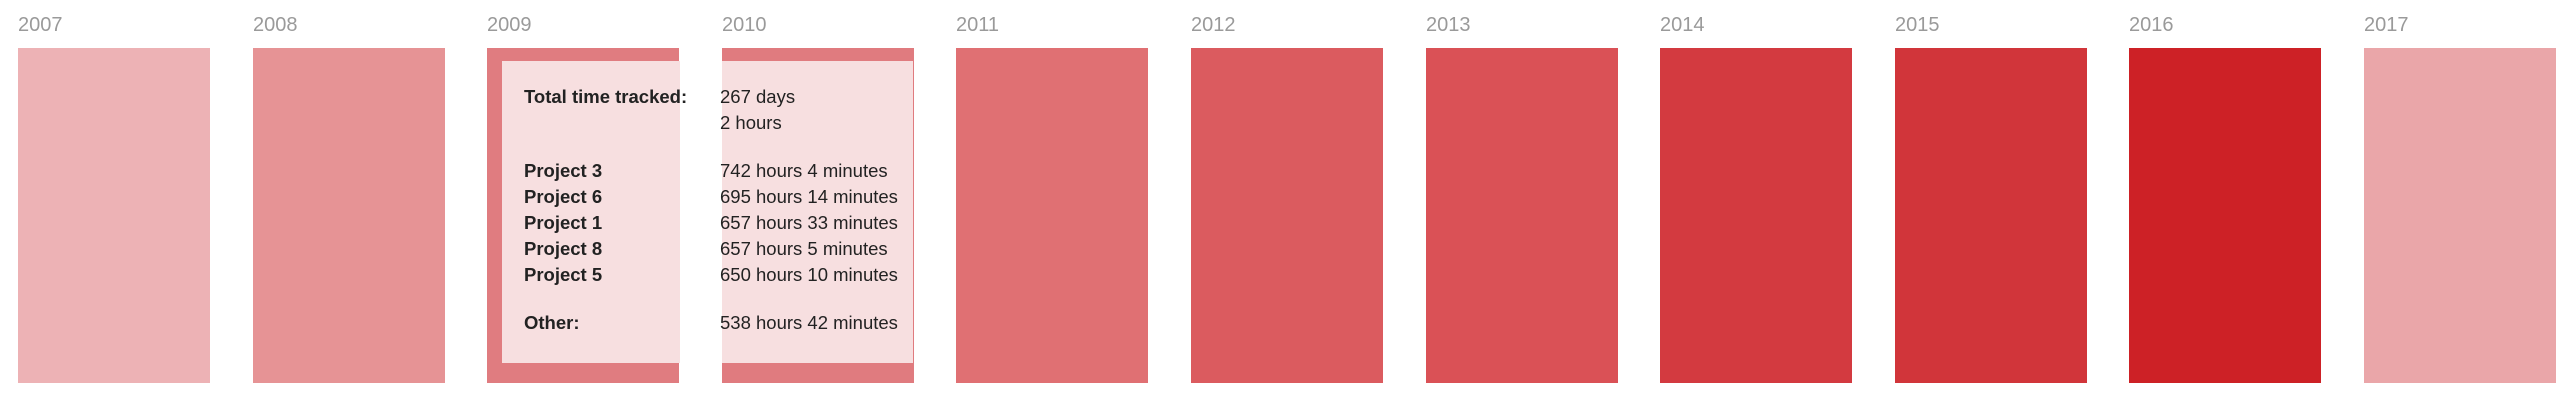  Describe the element at coordinates (978, 25) in the screenshot. I see `year-label: 2011` at that location.